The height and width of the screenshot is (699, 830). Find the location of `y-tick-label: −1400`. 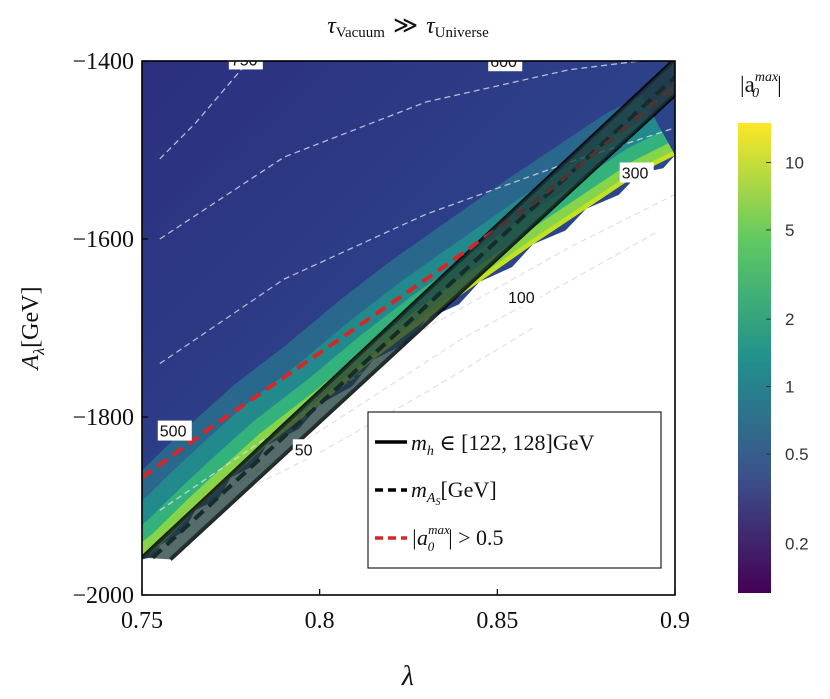

y-tick-label: −1400 is located at coordinates (103, 62).